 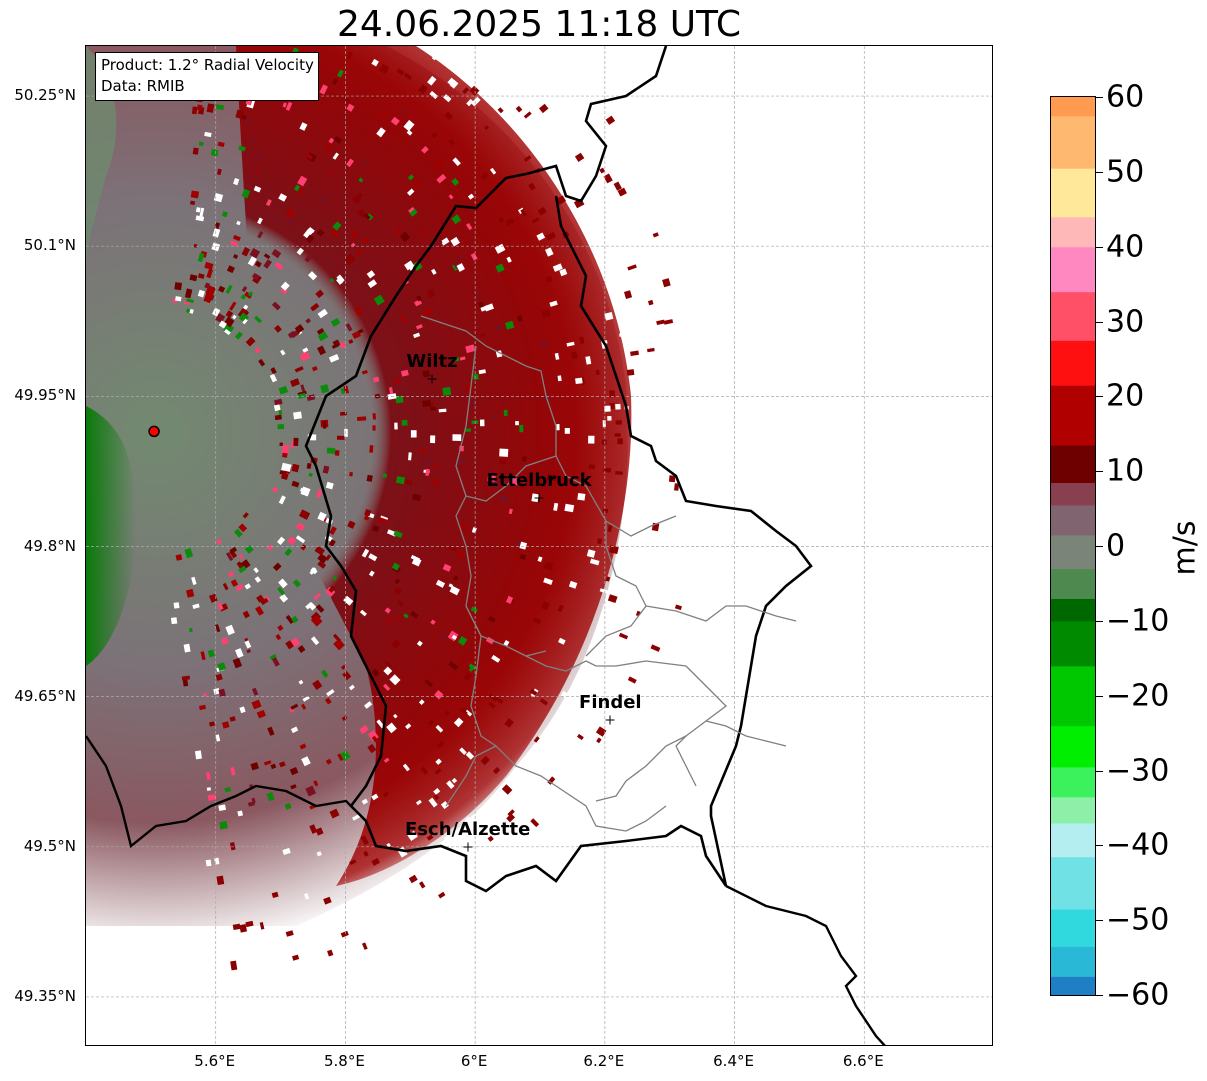 I want to click on colorbar-tick-label: 60, so click(x=1125, y=97).